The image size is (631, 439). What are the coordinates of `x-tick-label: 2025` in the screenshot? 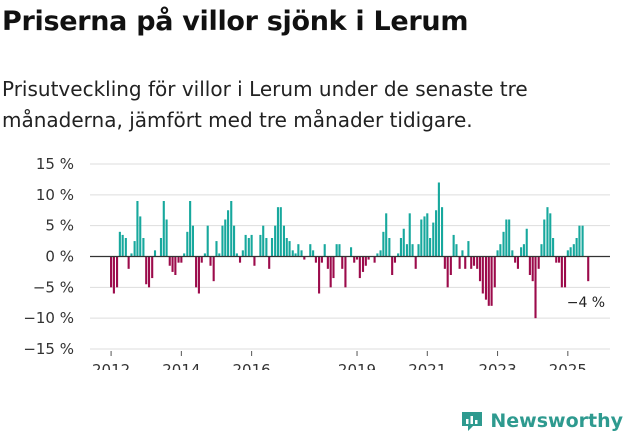 It's located at (568, 365).